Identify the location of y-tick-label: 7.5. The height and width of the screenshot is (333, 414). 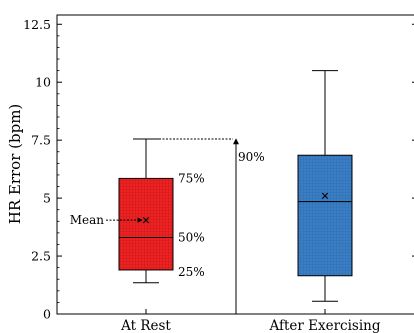
(41, 140).